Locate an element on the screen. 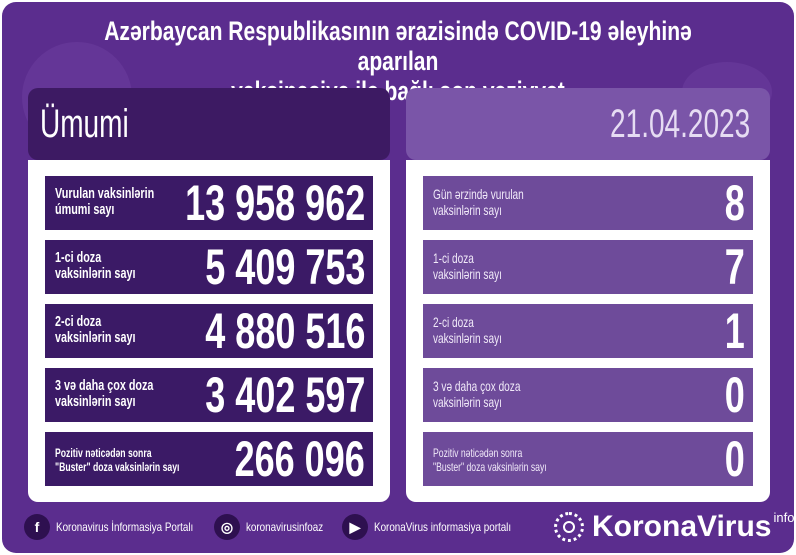 This screenshot has height=555, width=796. instagram-icon: ◎ is located at coordinates (227, 527).